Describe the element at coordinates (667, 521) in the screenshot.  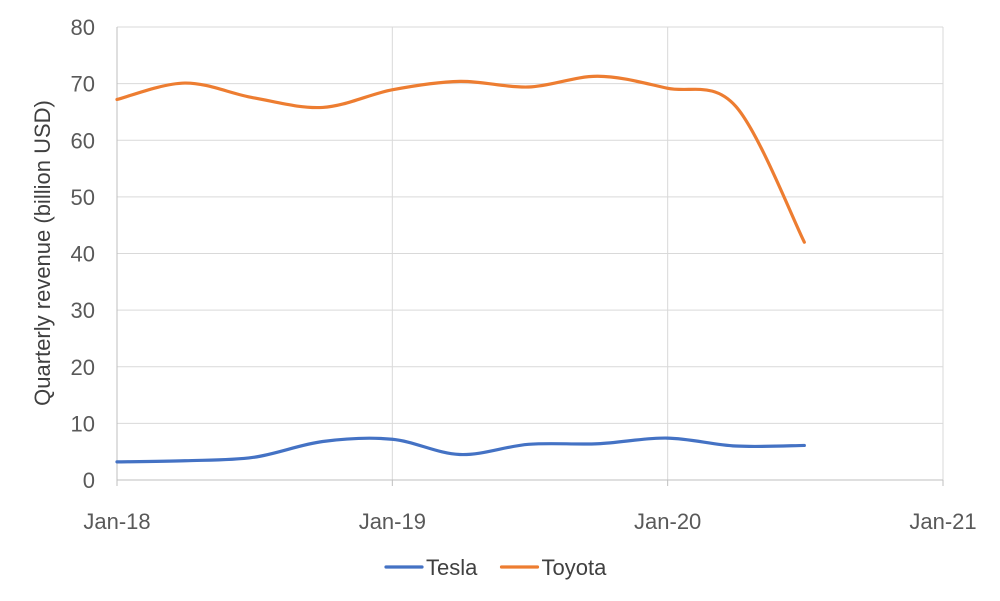
I see `x-tick-label: Jan-20` at that location.